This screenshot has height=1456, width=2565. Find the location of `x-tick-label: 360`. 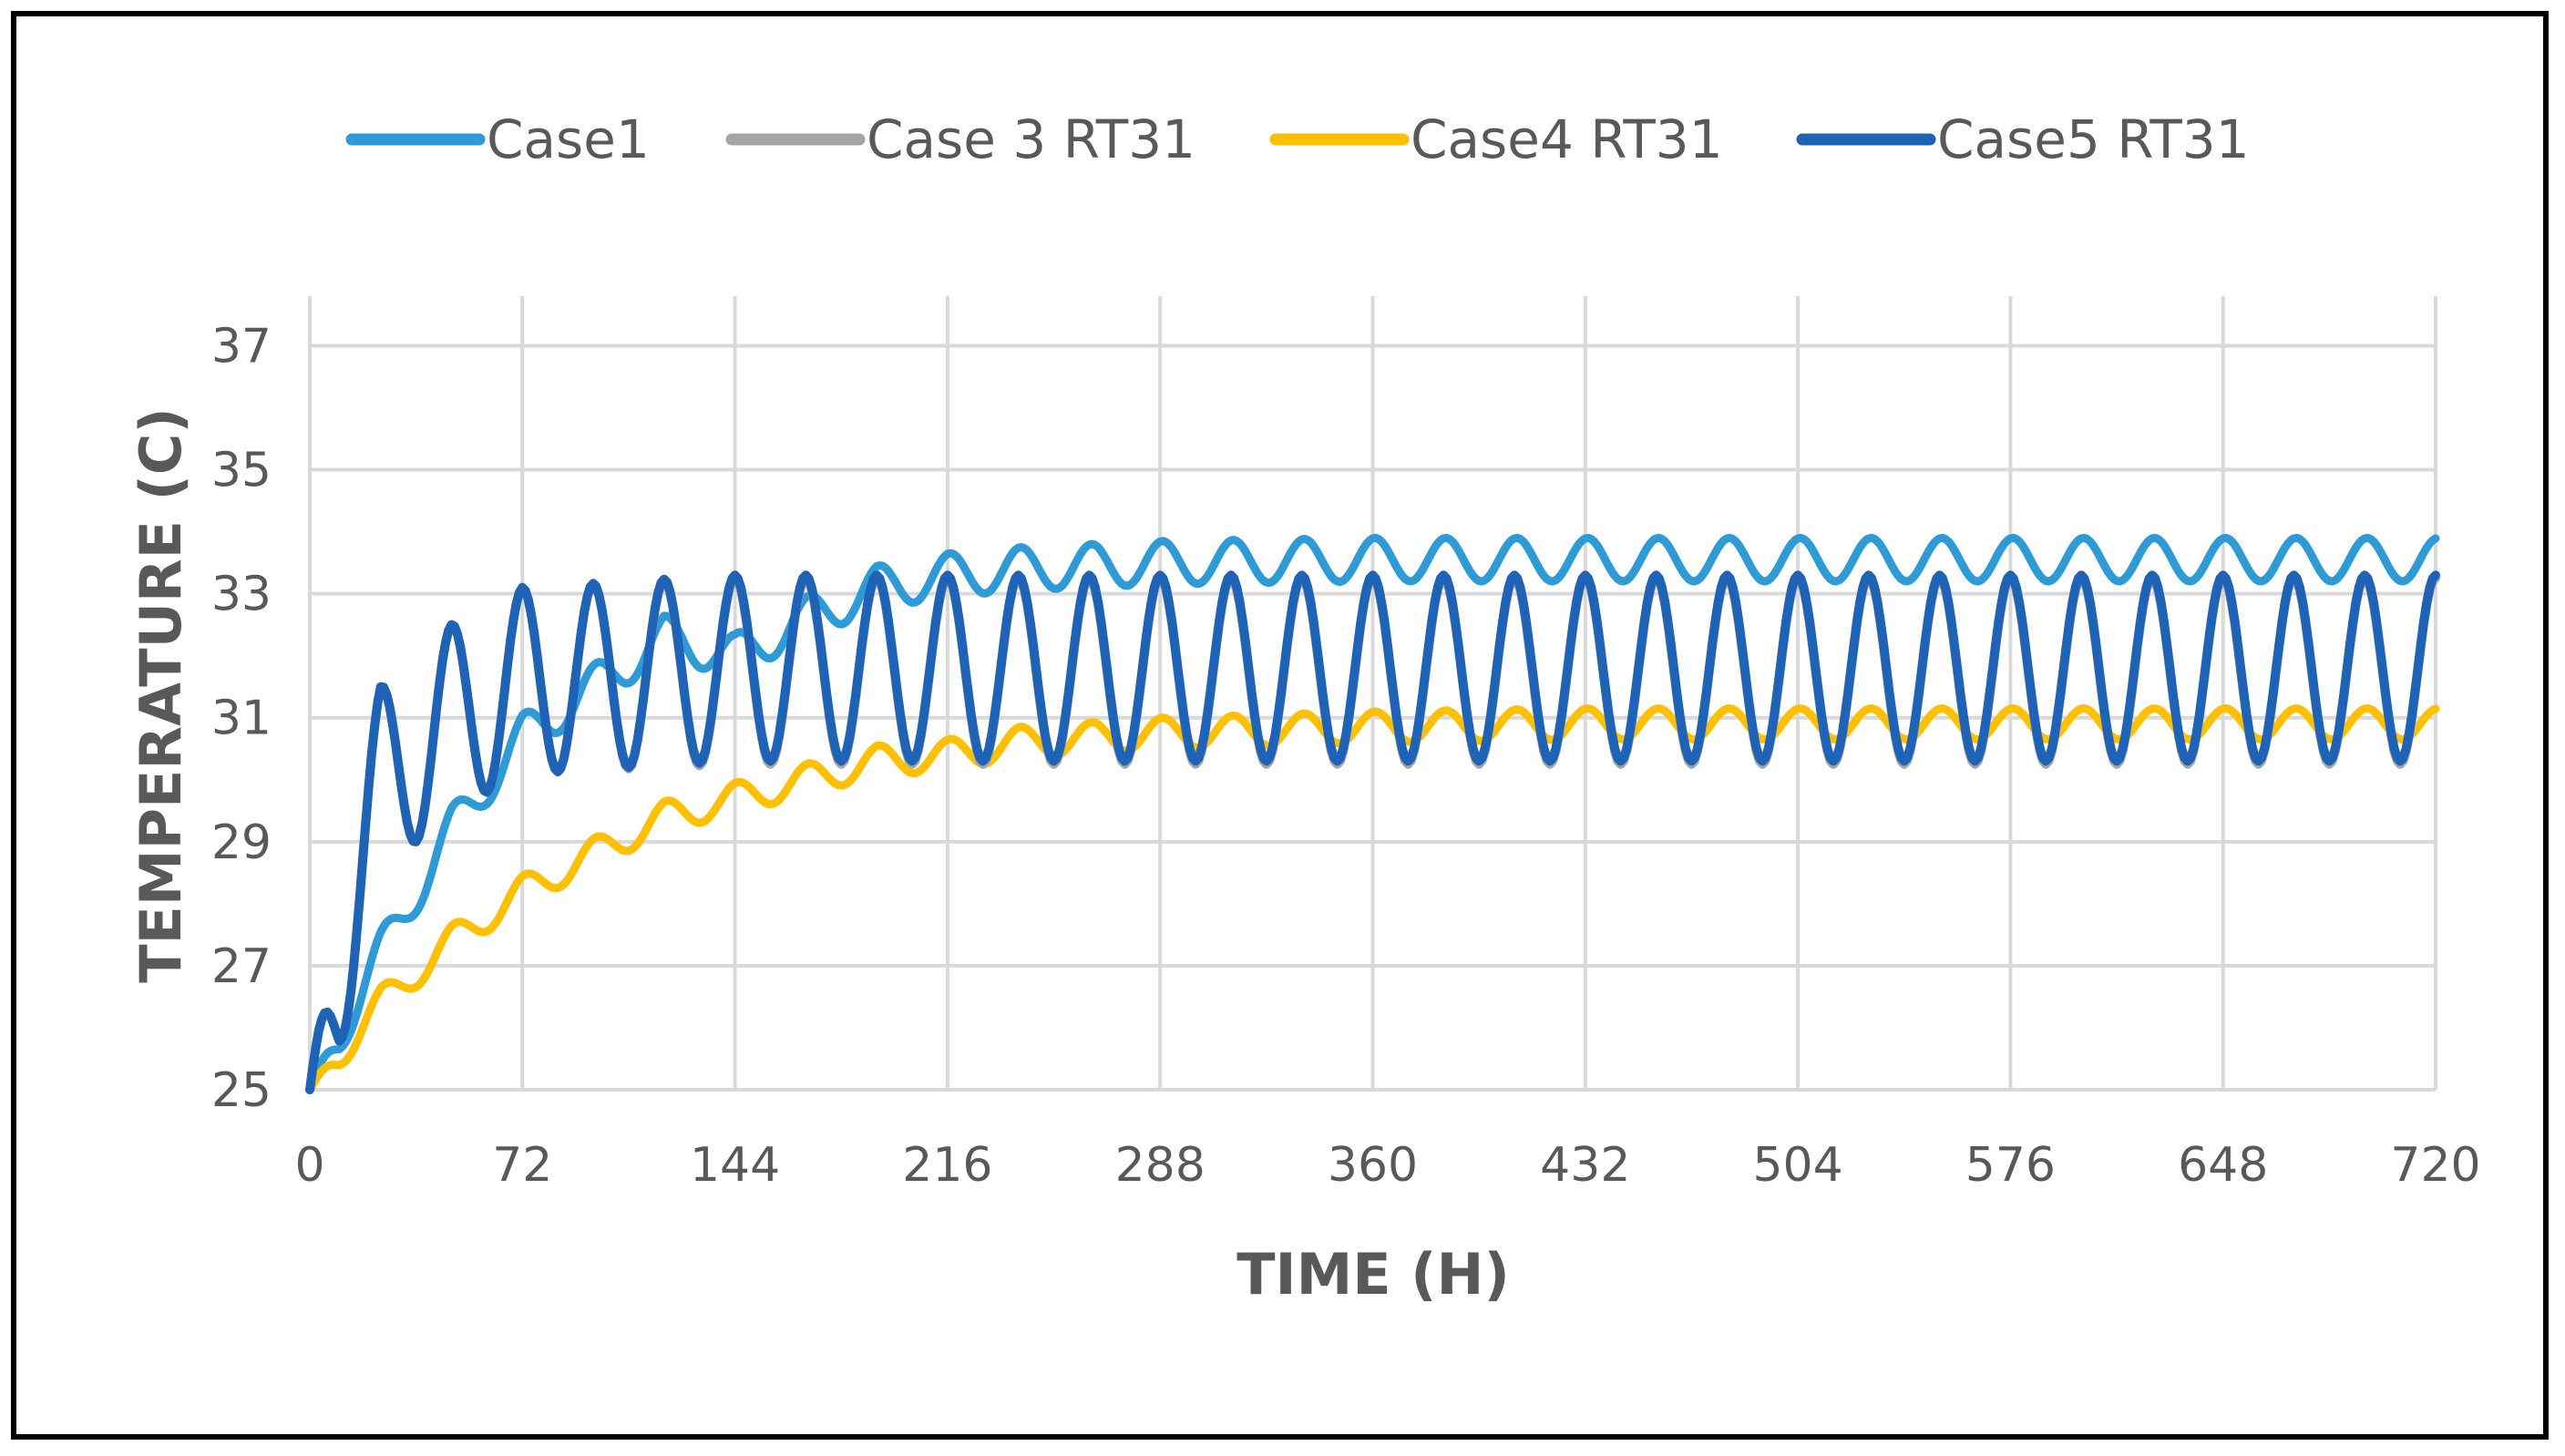

x-tick-label: 360 is located at coordinates (1373, 1165).